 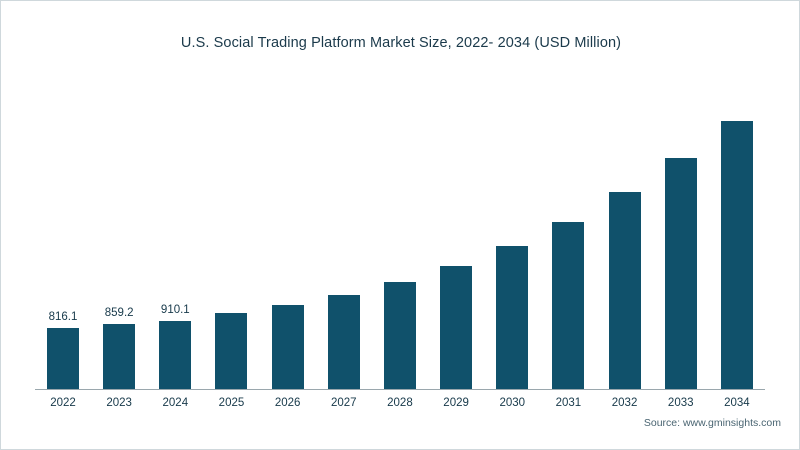 I want to click on x-tick-label: 2033, so click(x=680, y=403).